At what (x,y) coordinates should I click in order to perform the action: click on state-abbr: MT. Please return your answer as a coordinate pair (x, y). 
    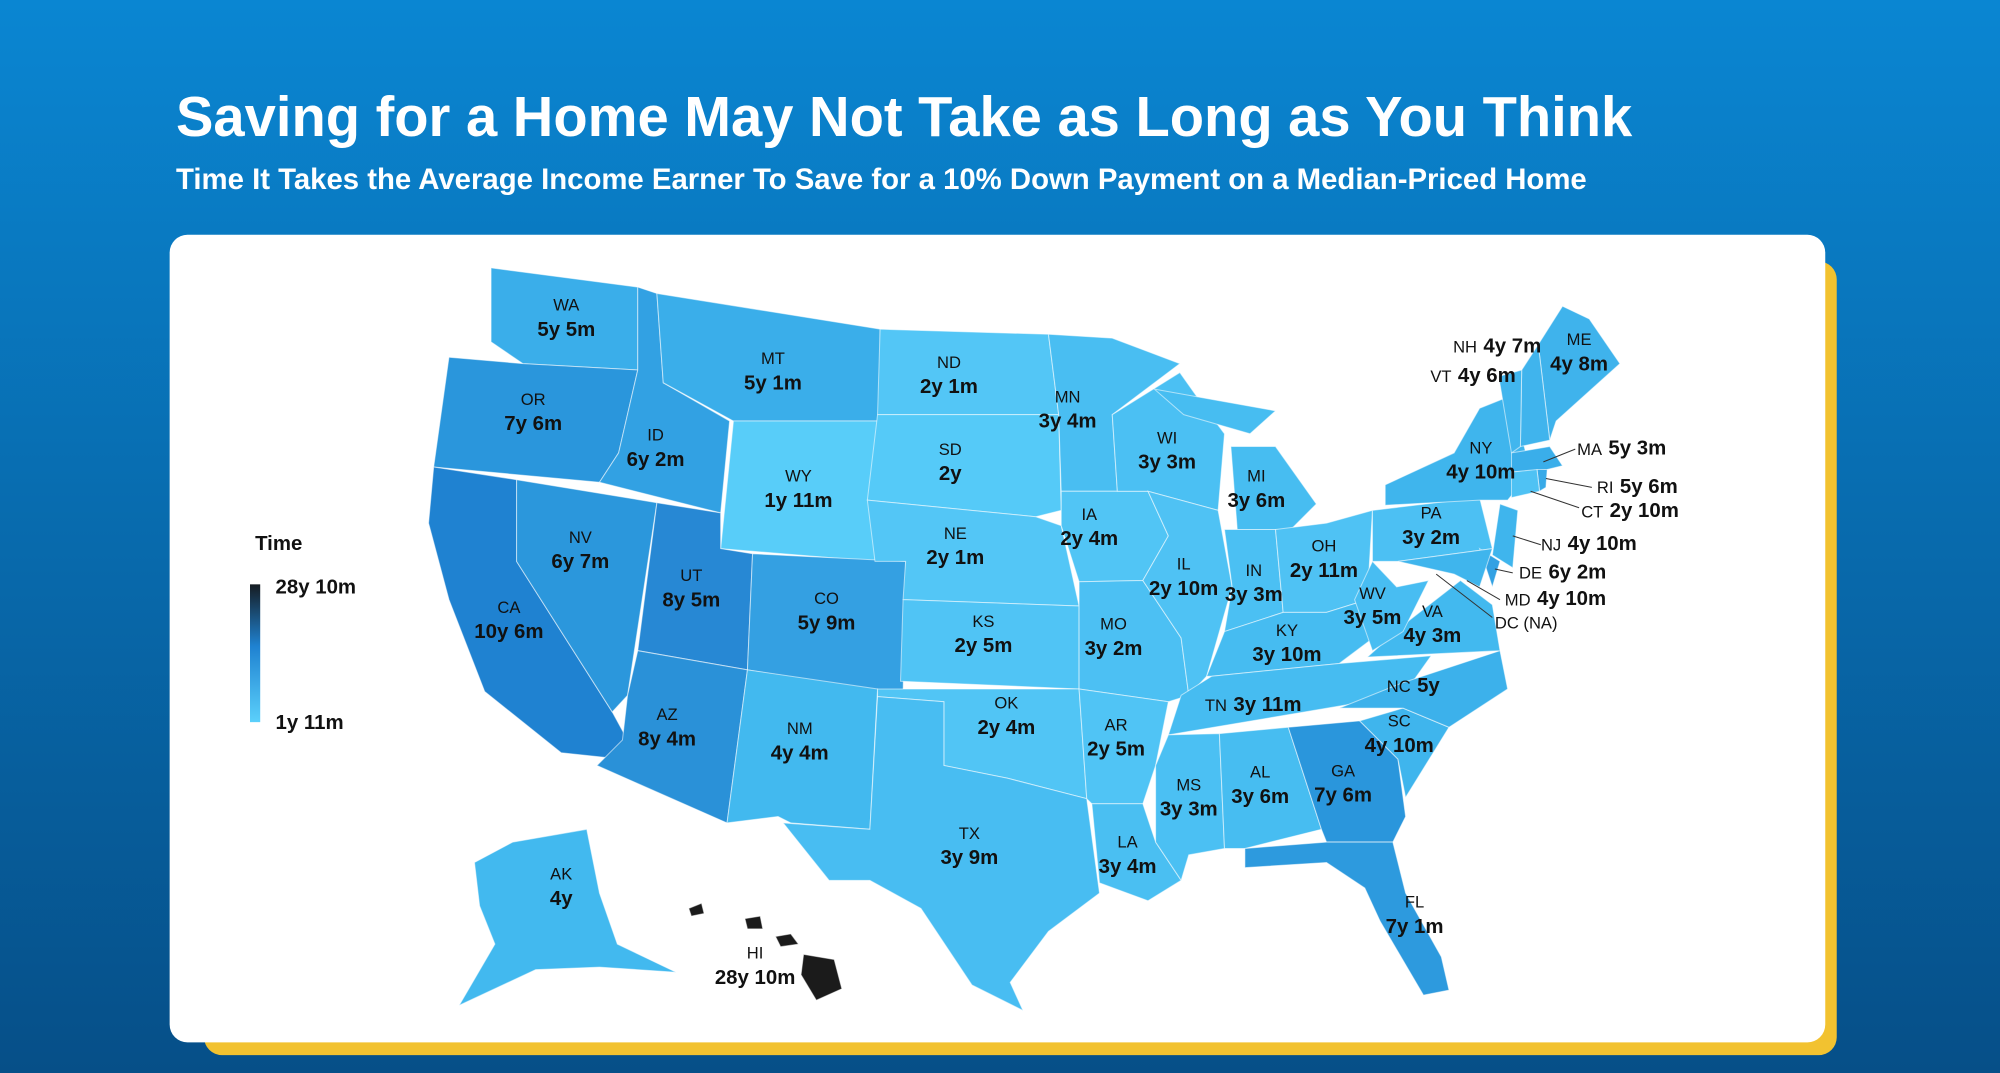
    Looking at the image, I should click on (773, 358).